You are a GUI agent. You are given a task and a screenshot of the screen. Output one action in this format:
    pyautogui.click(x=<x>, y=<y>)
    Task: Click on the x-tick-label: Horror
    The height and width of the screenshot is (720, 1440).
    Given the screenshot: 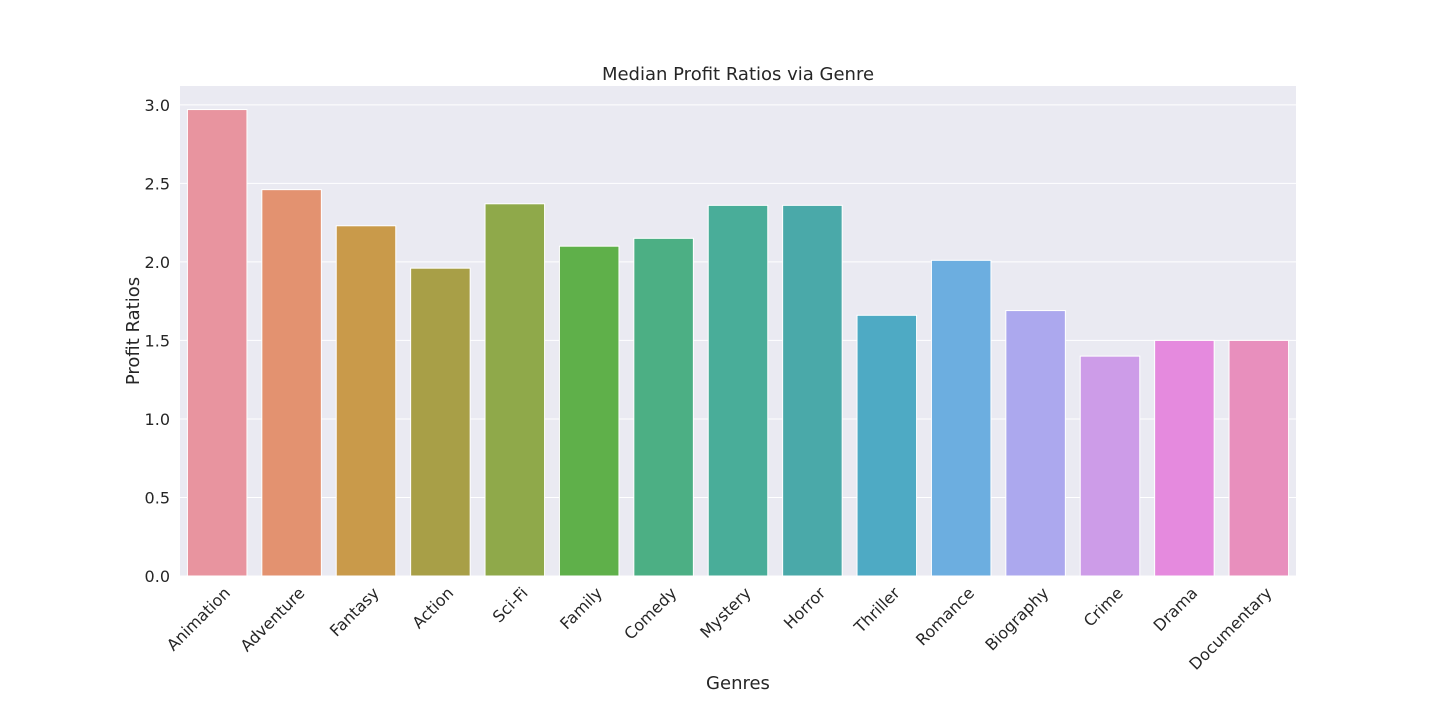 What is the action you would take?
    pyautogui.click(x=805, y=608)
    